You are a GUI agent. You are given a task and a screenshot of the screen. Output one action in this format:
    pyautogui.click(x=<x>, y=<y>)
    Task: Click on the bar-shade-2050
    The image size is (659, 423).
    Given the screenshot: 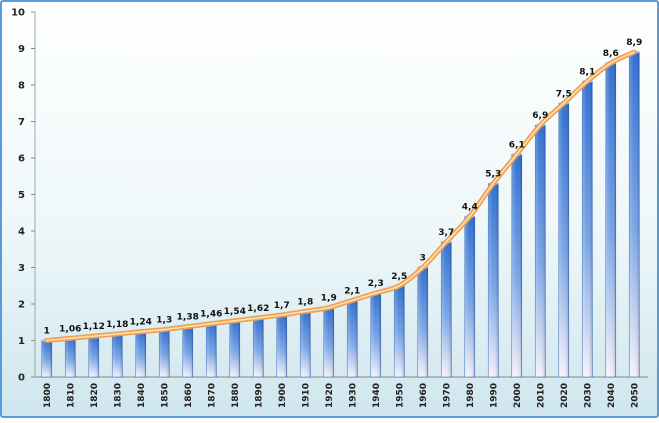 What is the action you would take?
    pyautogui.click(x=634, y=215)
    